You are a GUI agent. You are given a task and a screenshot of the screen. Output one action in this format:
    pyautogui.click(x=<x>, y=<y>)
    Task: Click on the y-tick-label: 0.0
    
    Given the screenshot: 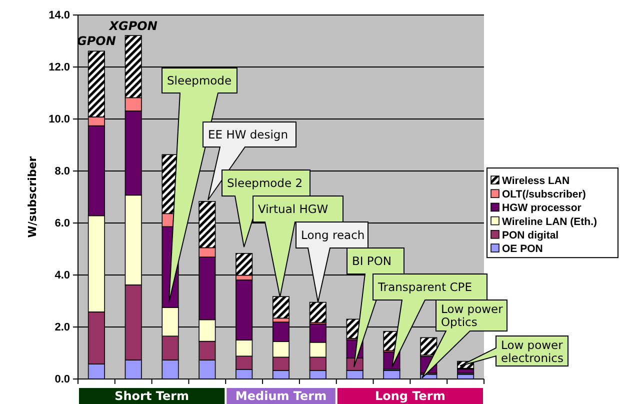 What is the action you would take?
    pyautogui.click(x=62, y=380)
    